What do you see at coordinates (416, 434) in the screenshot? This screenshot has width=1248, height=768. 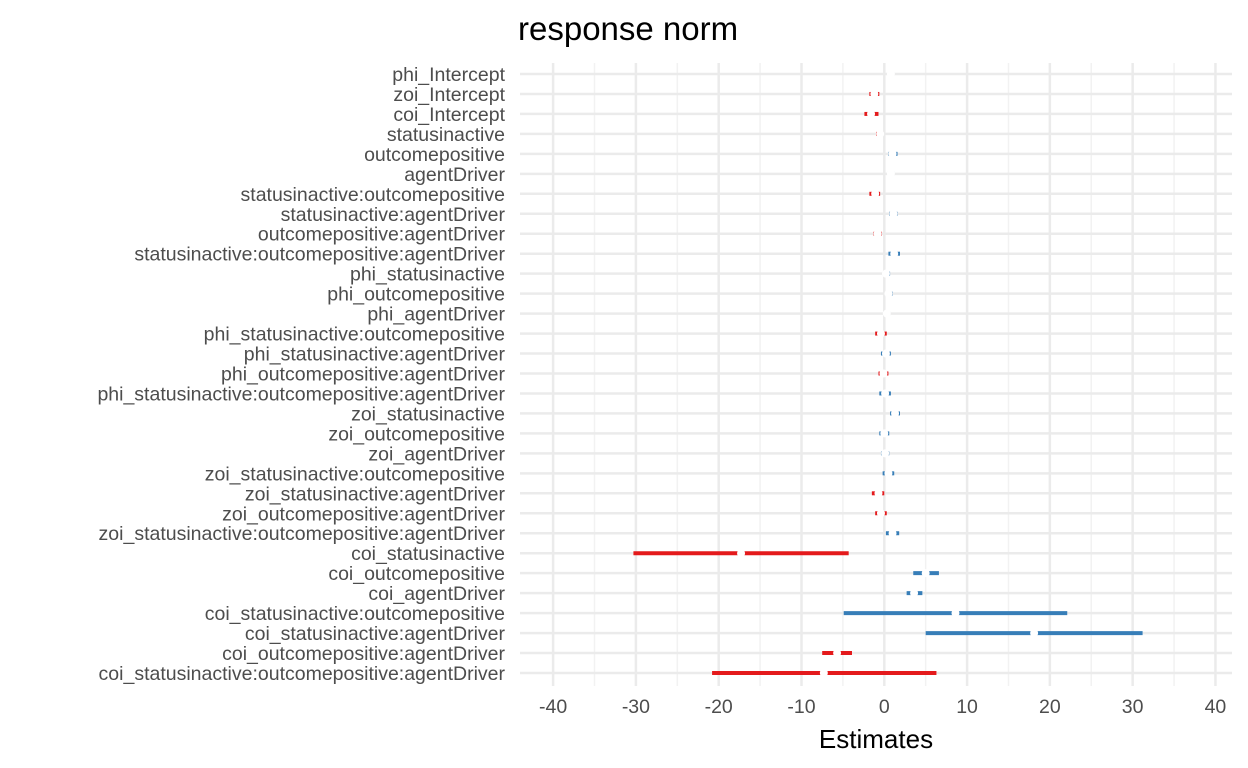 I see `term-label: zoi_outcomepositive` at bounding box center [416, 434].